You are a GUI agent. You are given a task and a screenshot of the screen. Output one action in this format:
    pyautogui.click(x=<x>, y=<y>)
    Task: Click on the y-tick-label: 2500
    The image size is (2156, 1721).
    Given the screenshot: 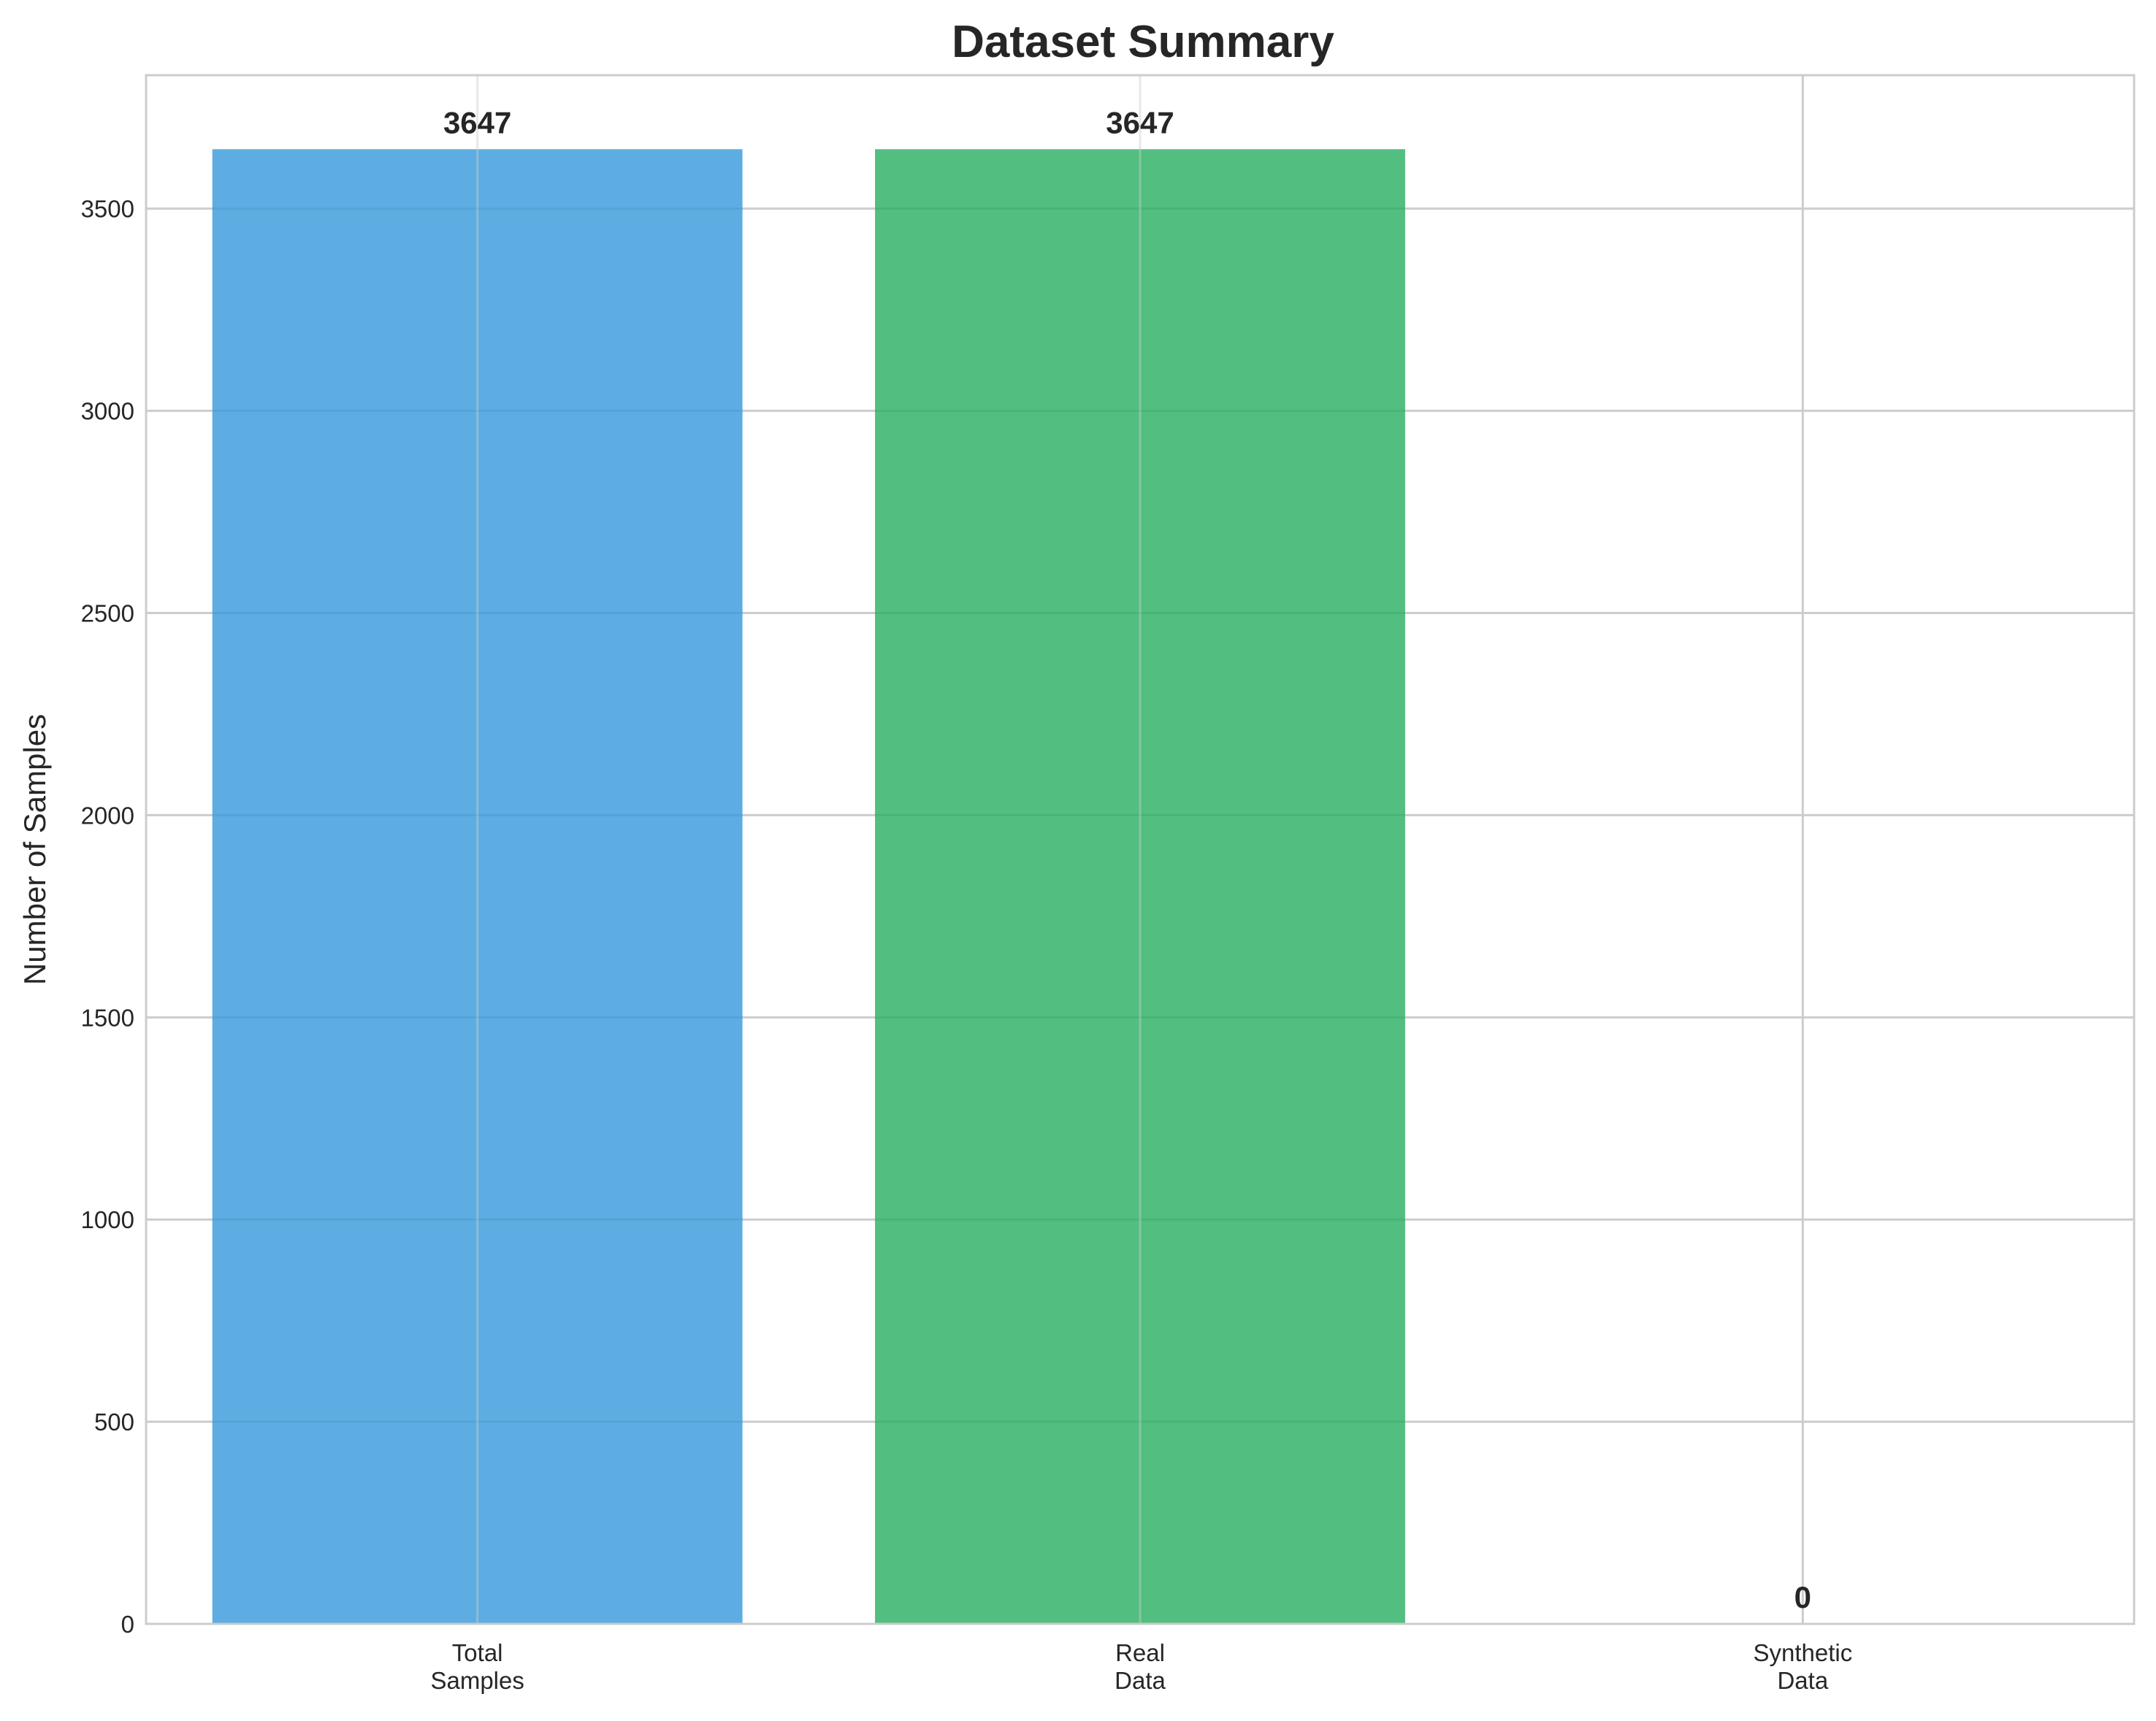 What is the action you would take?
    pyautogui.click(x=108, y=613)
    